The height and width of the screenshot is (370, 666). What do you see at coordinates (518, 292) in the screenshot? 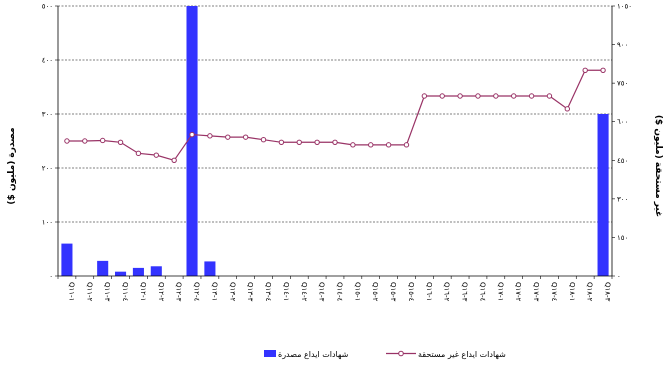
I see `x-tick-label: Q٢-١٧` at bounding box center [518, 292].